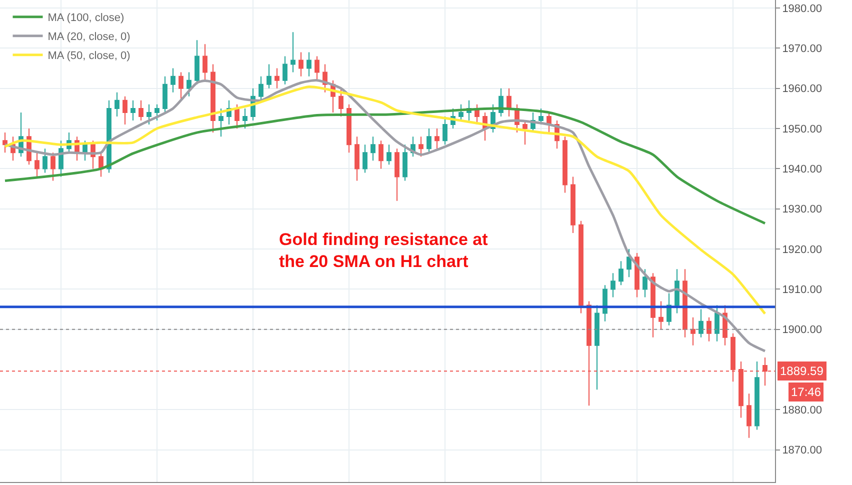  What do you see at coordinates (802, 170) in the screenshot?
I see `y-tick-label: 1940.00` at bounding box center [802, 170].